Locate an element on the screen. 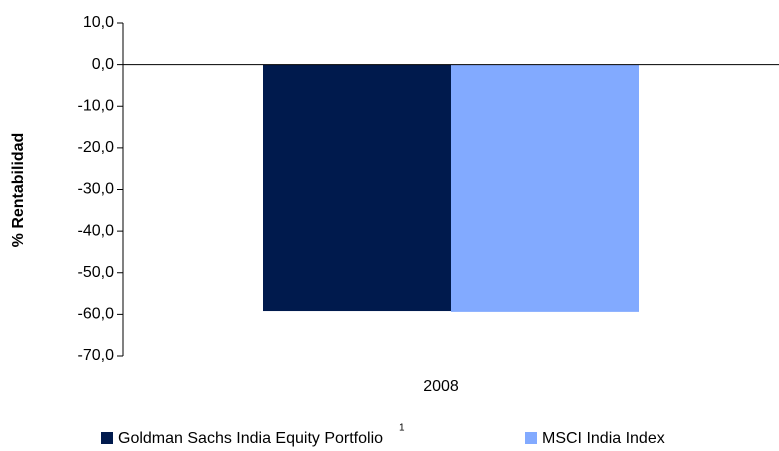  y-tick-label: 0,0 is located at coordinates (103, 64).